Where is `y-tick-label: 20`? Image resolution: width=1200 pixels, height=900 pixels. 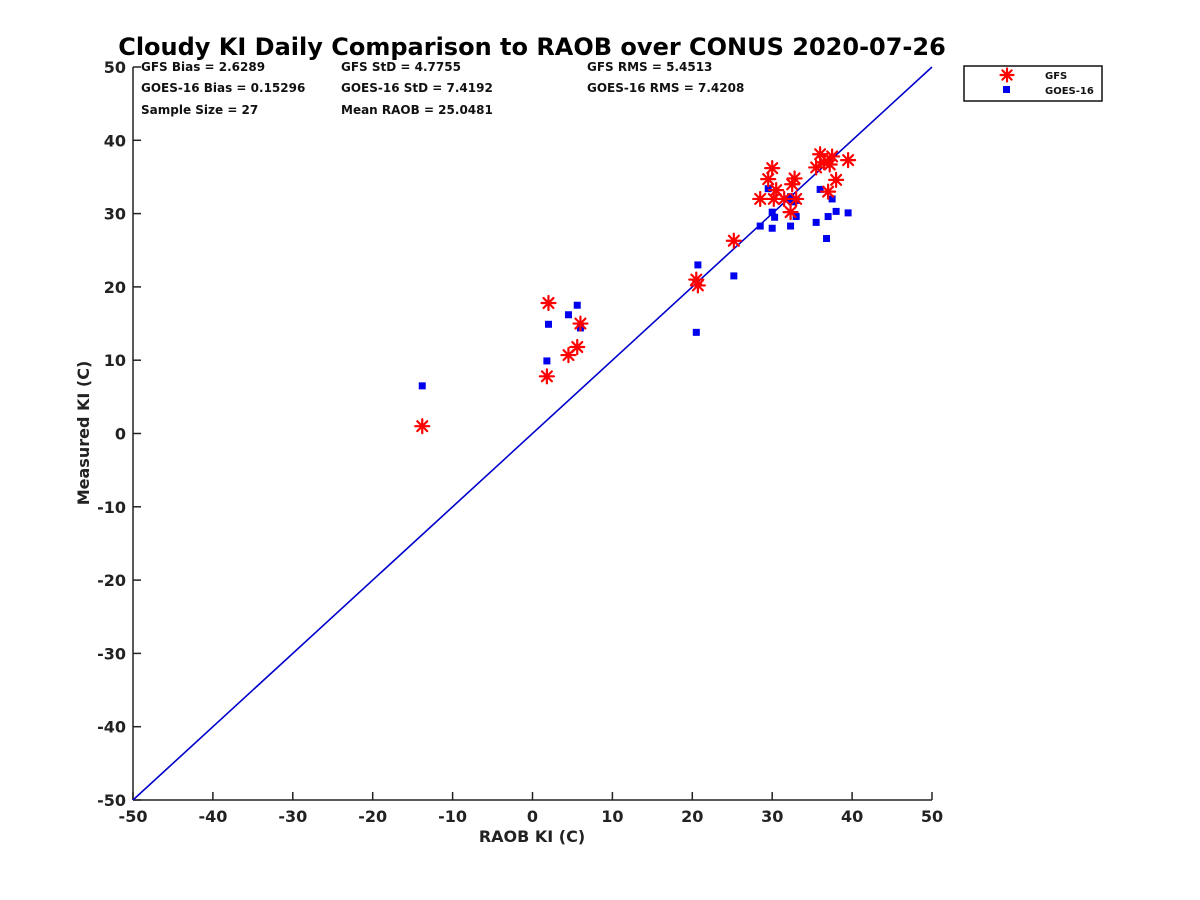 y-tick-label: 20 is located at coordinates (115, 287).